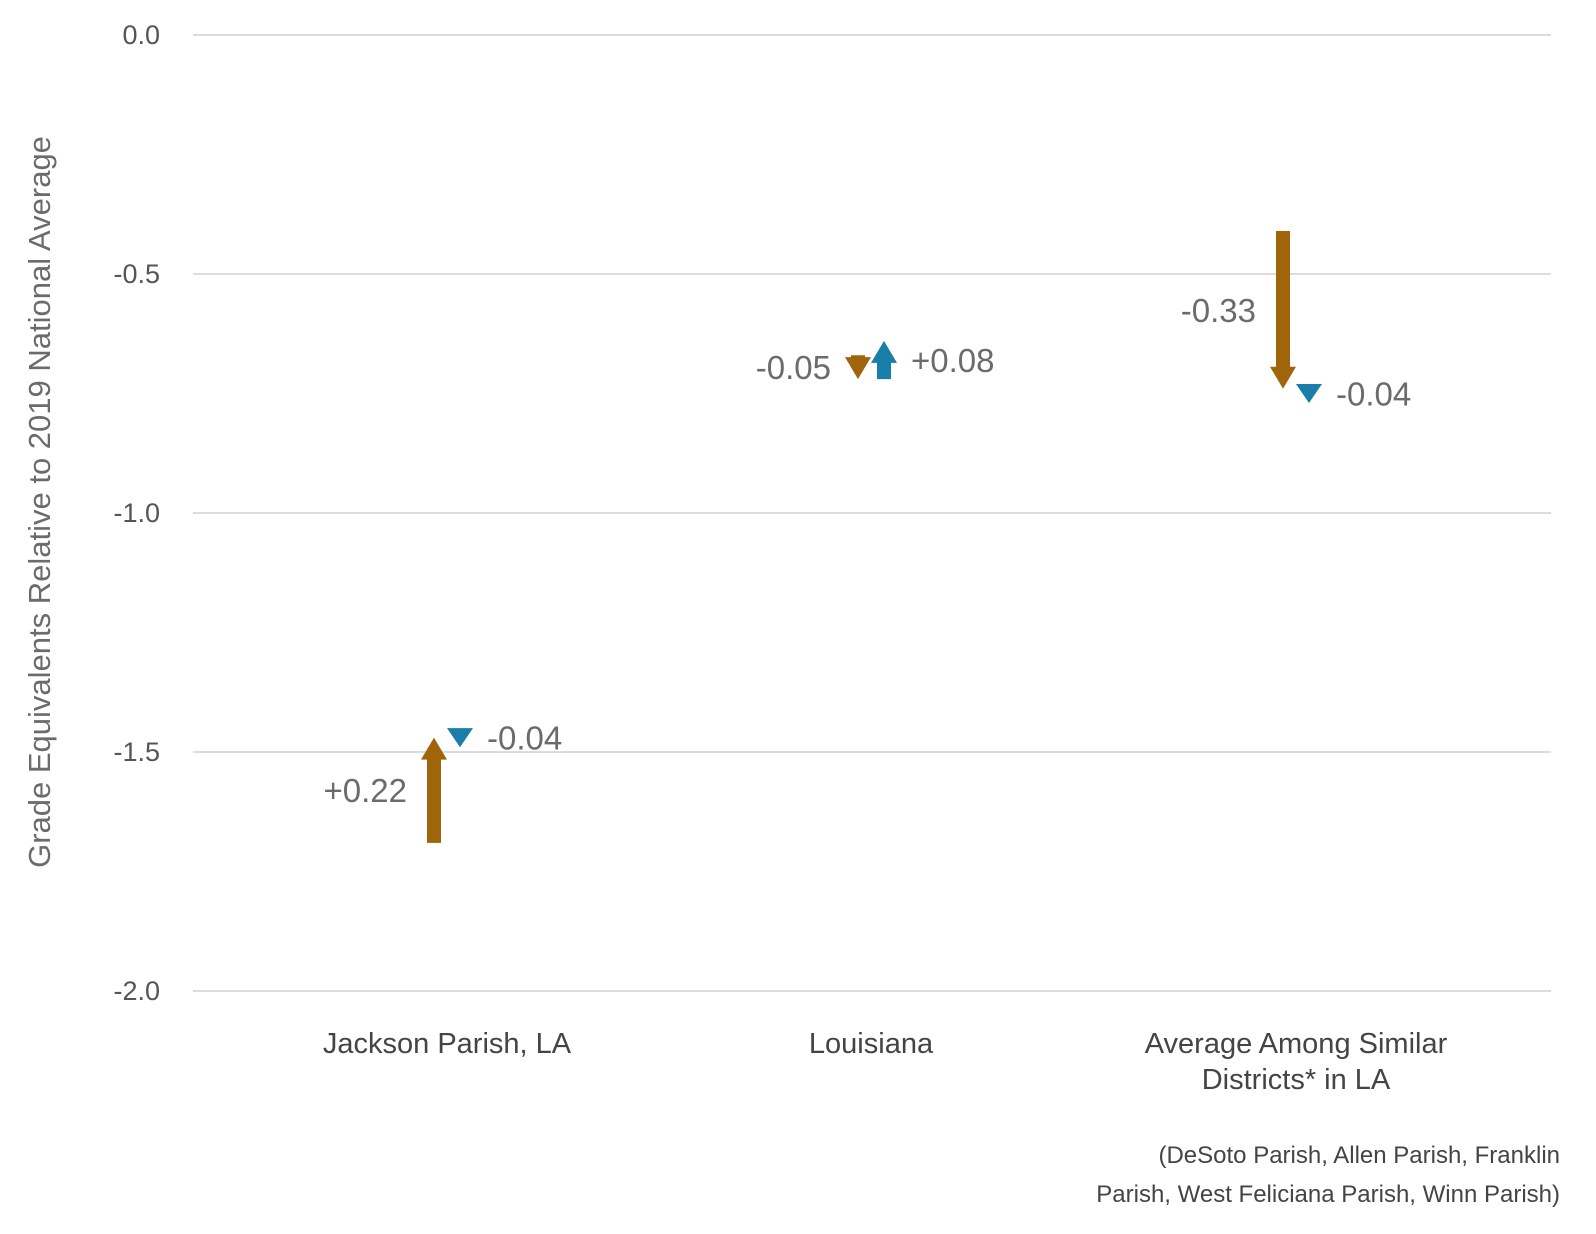  Describe the element at coordinates (1296, 1080) in the screenshot. I see `category-label-2-line-1: Districts* in LA` at that location.